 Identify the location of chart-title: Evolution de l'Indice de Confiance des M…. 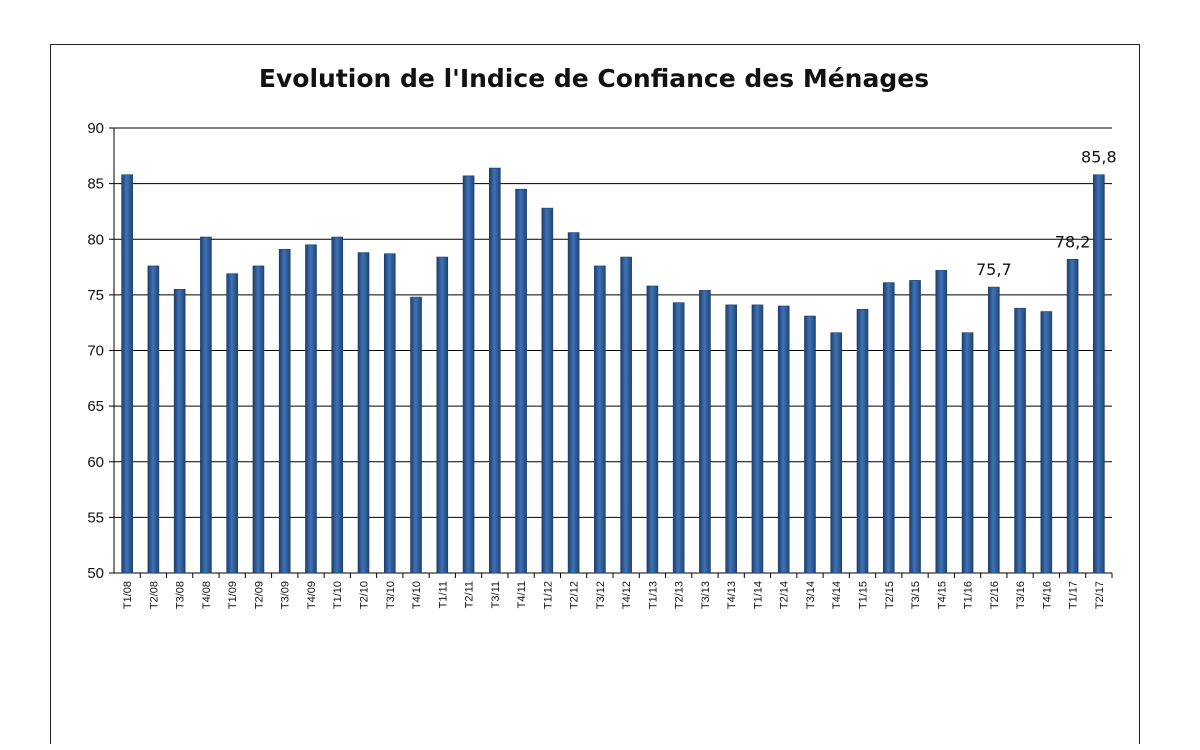
(594, 78).